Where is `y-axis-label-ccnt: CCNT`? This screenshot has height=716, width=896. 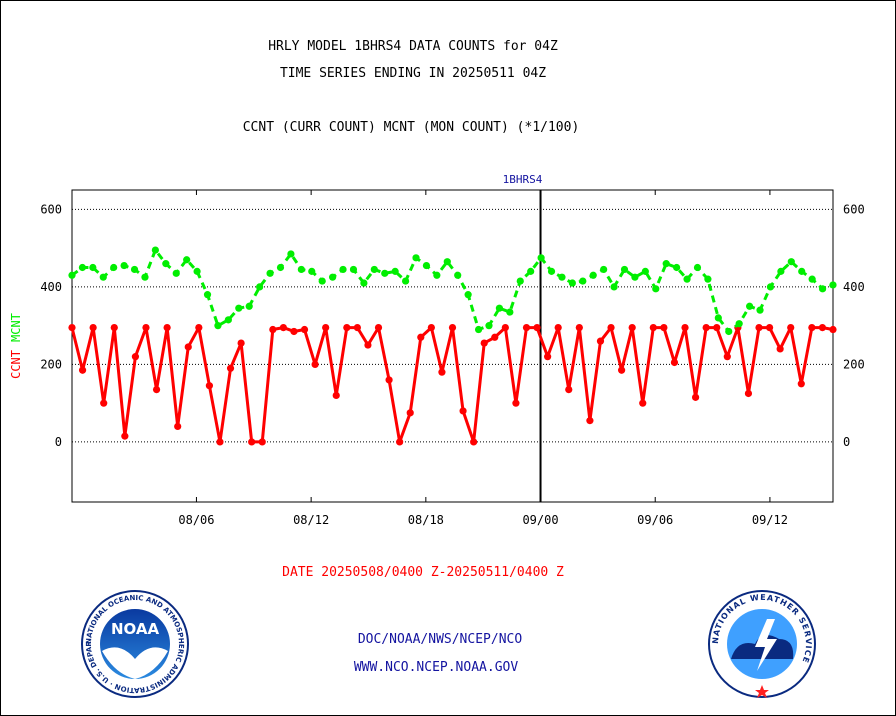
y-axis-label-ccnt: CCNT is located at coordinates (16, 364).